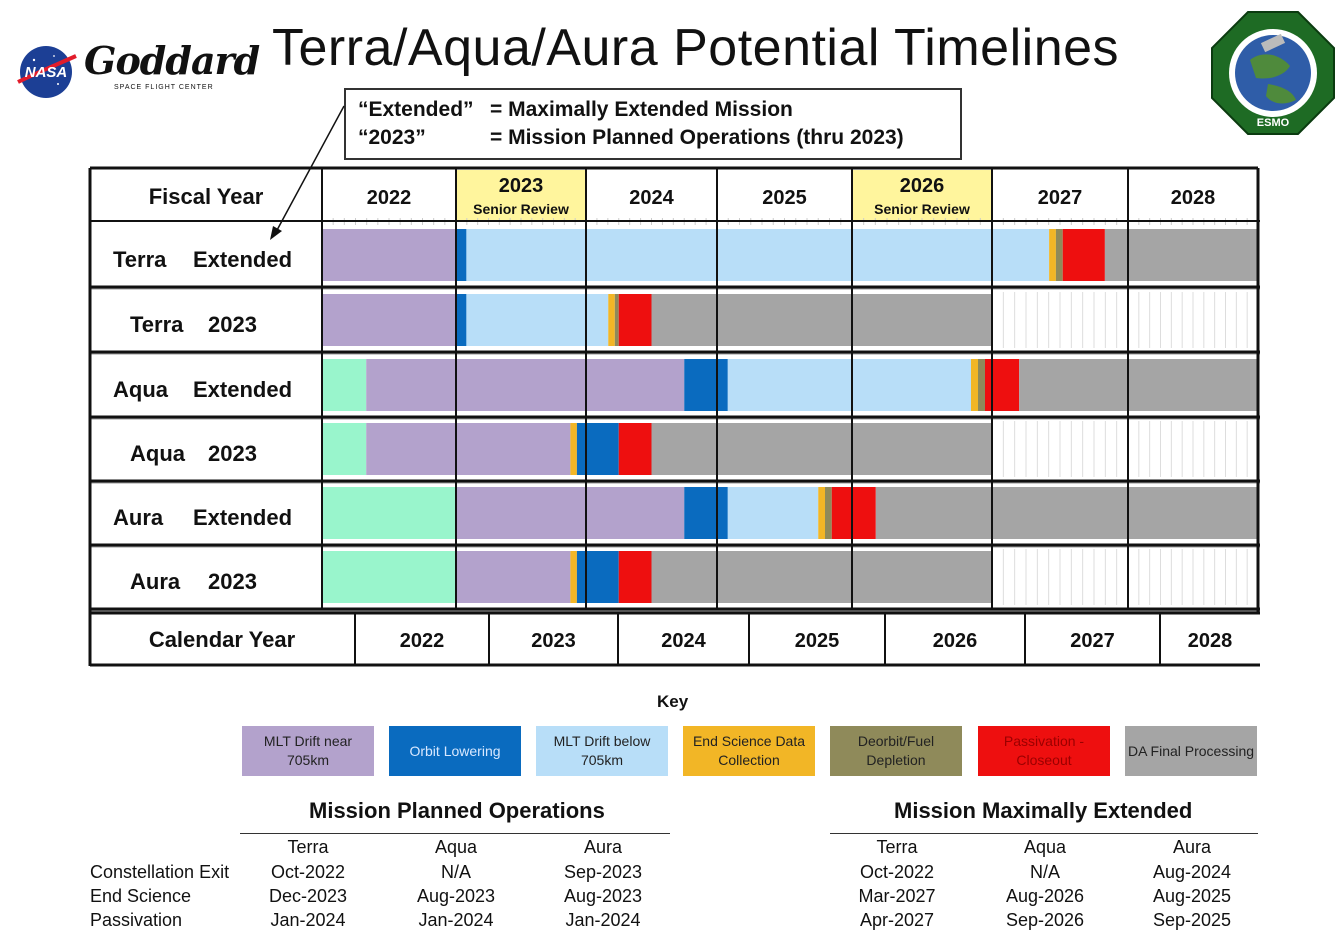 Image resolution: width=1339 pixels, height=941 pixels. I want to click on summary-cell: Aug-2024, so click(1192, 872).